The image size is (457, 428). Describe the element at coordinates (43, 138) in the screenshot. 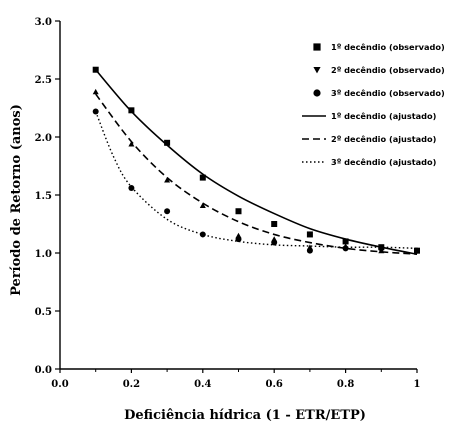

I see `y-tick-label: 2.0` at that location.